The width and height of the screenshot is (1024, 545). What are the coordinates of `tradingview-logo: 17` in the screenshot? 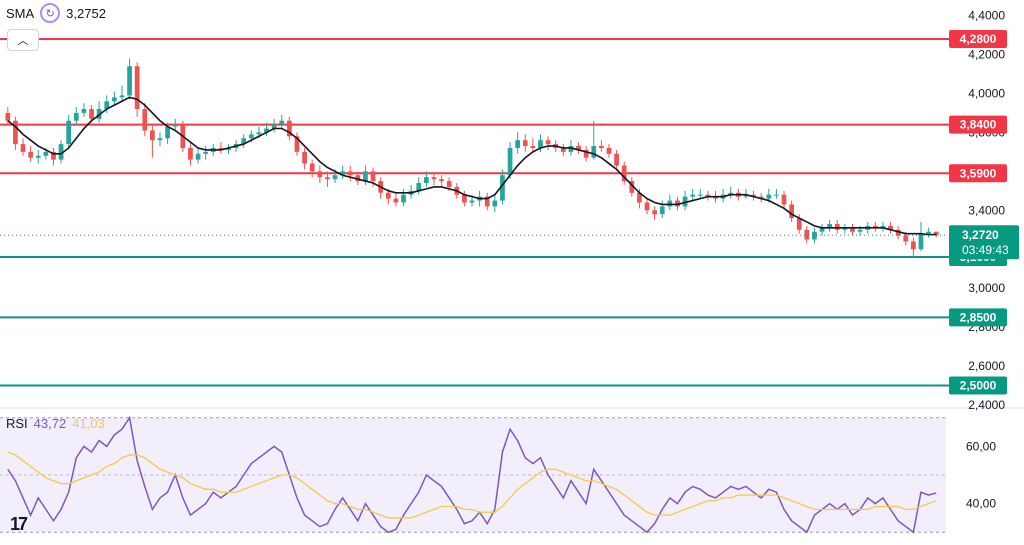 It's located at (19, 524).